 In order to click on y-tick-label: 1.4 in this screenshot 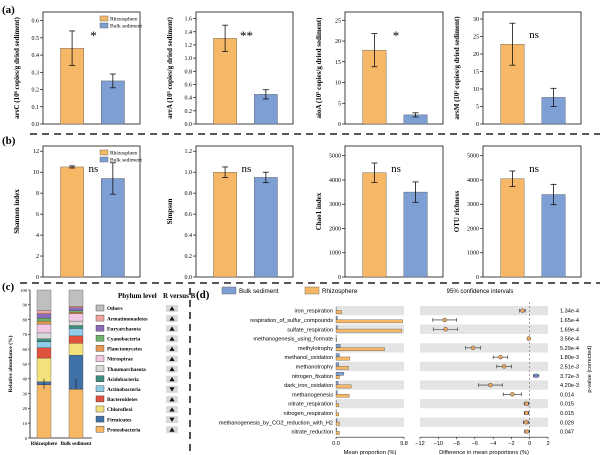, I will do `click(189, 33)`.